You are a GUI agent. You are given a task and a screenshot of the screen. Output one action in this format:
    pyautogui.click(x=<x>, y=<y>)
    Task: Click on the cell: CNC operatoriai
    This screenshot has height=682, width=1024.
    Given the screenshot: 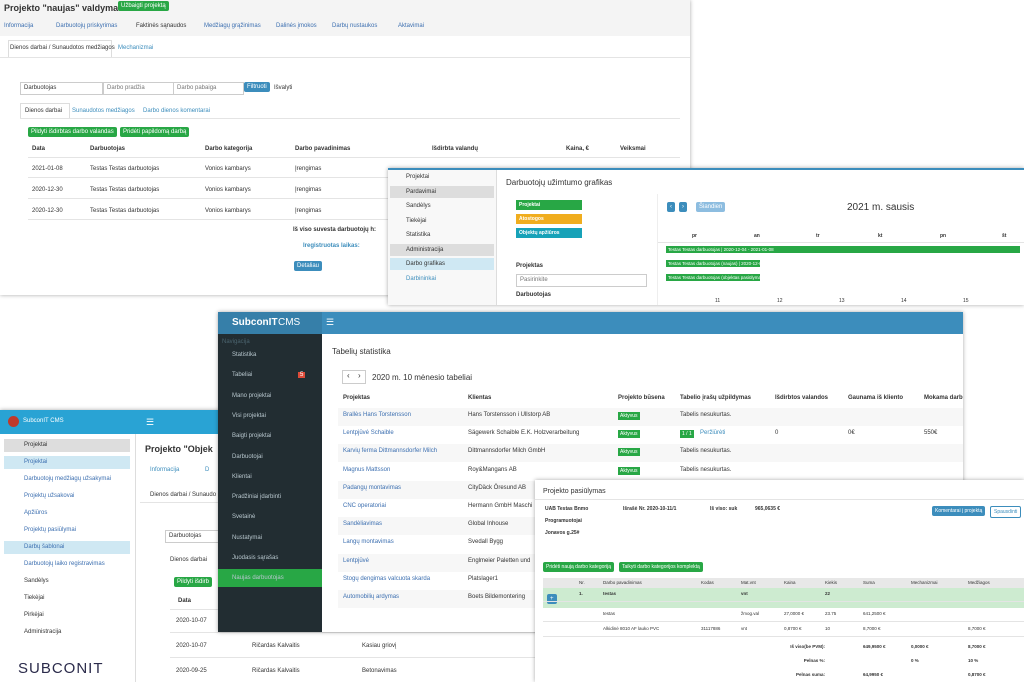 What is the action you would take?
    pyautogui.click(x=365, y=506)
    